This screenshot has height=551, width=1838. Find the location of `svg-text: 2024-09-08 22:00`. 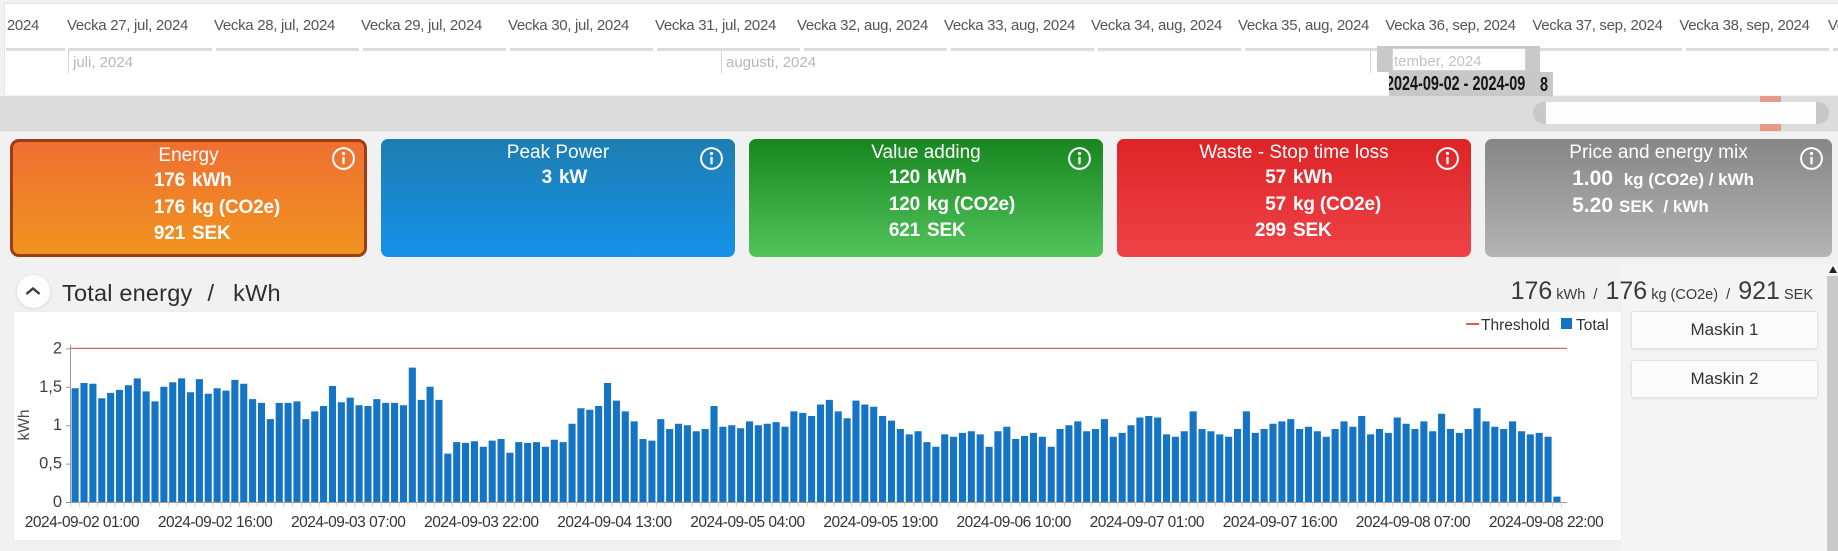

svg-text: 2024-09-08 22:00 is located at coordinates (1546, 522).